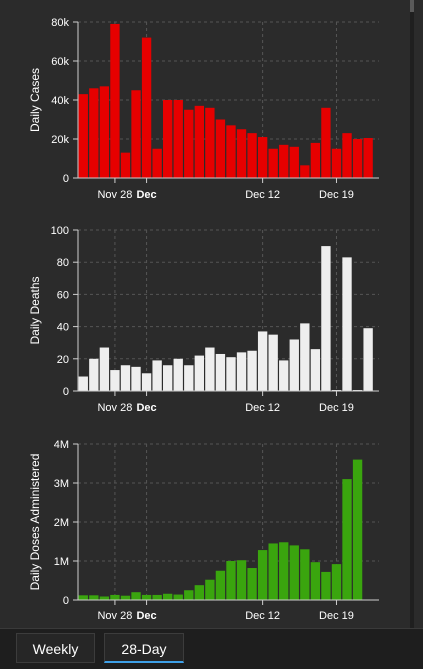  I want to click on scrollbar-track, so click(412, 314).